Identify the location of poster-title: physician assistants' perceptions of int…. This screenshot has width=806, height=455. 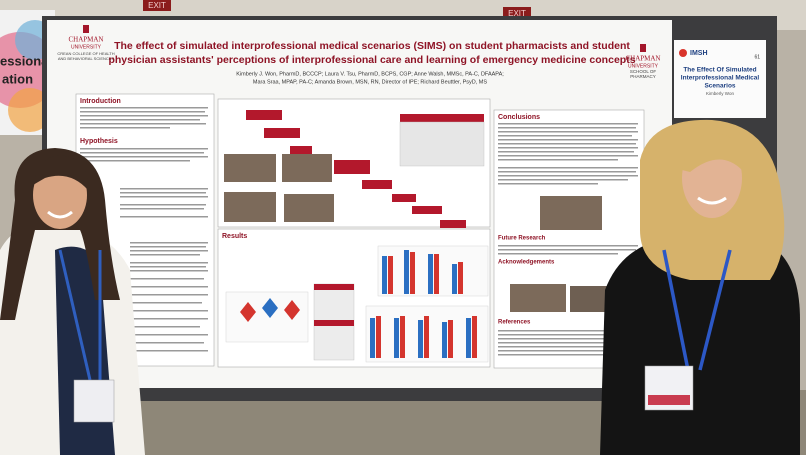
(371, 60).